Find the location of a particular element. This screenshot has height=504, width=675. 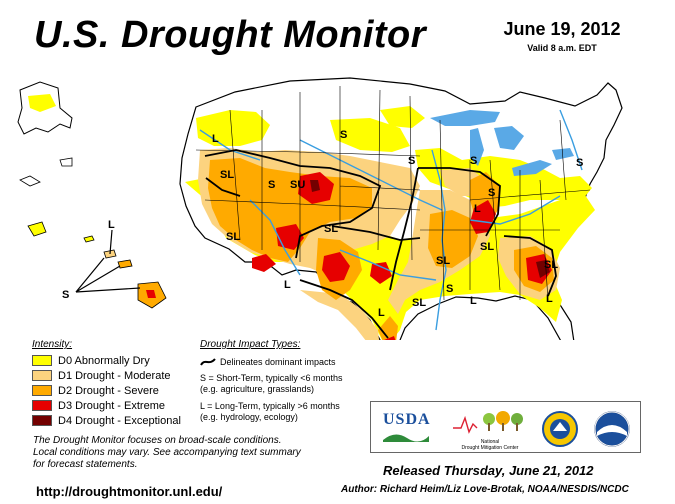

delineate-line-icon is located at coordinates (208, 362).